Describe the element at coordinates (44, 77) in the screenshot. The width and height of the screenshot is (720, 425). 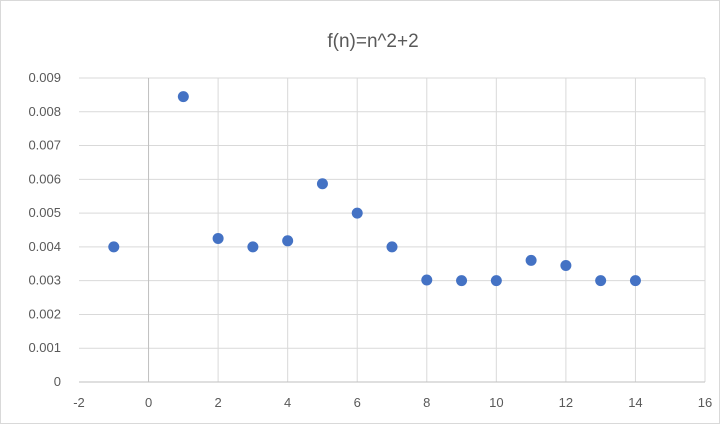
I see `y-tick-label: 0.009` at that location.